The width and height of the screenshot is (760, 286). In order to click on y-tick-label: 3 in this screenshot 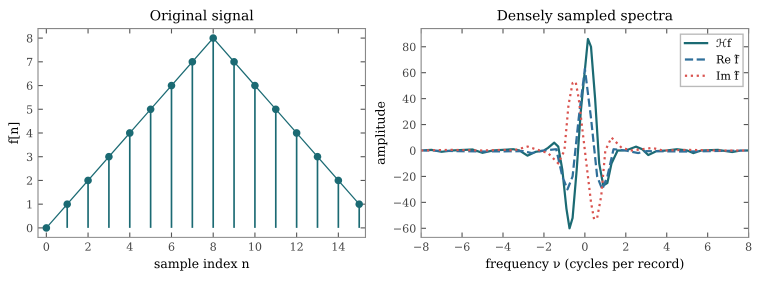, I will do `click(29, 157)`.